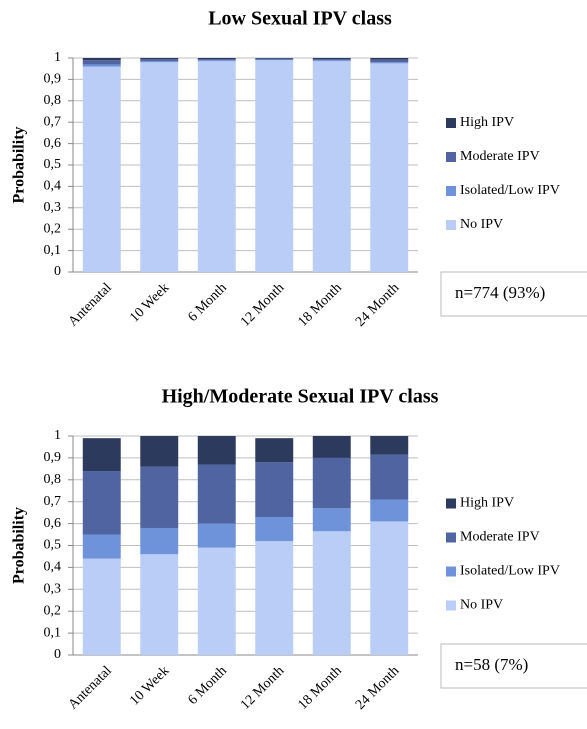 This screenshot has width=587, height=729. I want to click on chart-title: High/Moderate Sexual IPV class, so click(300, 397).